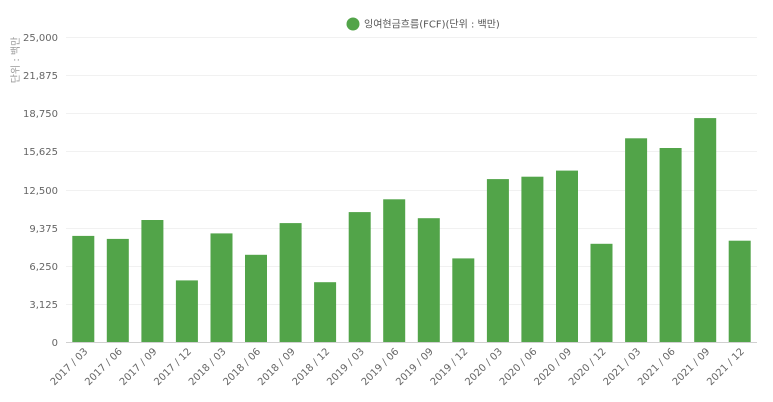 Image resolution: width=773 pixels, height=402 pixels. What do you see at coordinates (55, 343) in the screenshot?
I see `y-tick-label: 0` at bounding box center [55, 343].